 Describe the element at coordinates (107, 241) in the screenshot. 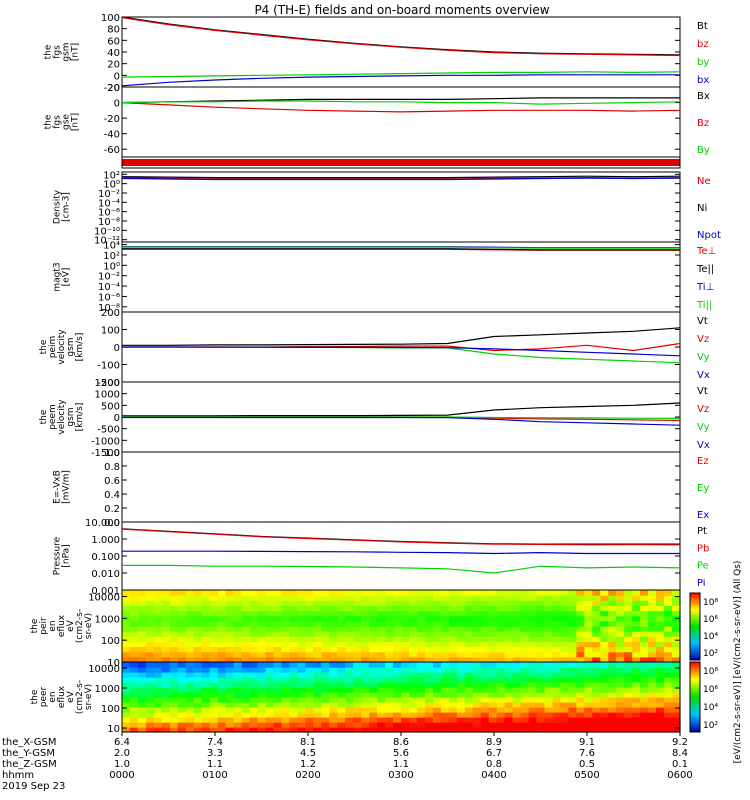

I see `y-tick-label: 10⁻¹²` at that location.